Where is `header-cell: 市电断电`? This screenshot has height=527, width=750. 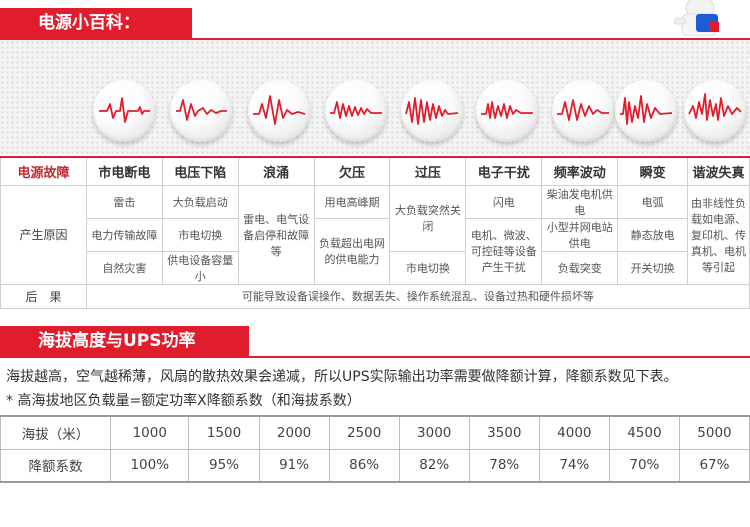
header-cell: 市电断电 is located at coordinates (124, 171).